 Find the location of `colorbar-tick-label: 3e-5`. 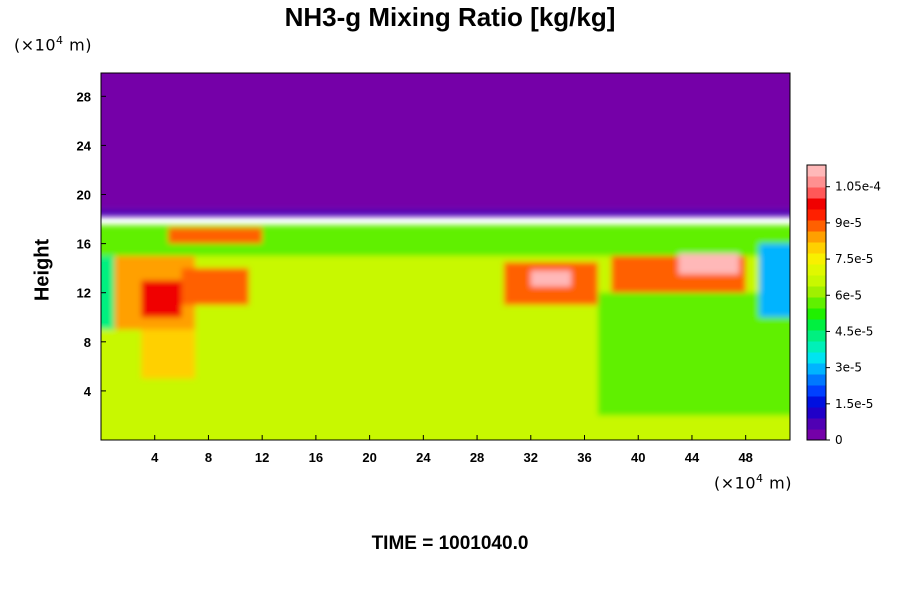

colorbar-tick-label: 3e-5 is located at coordinates (848, 368).